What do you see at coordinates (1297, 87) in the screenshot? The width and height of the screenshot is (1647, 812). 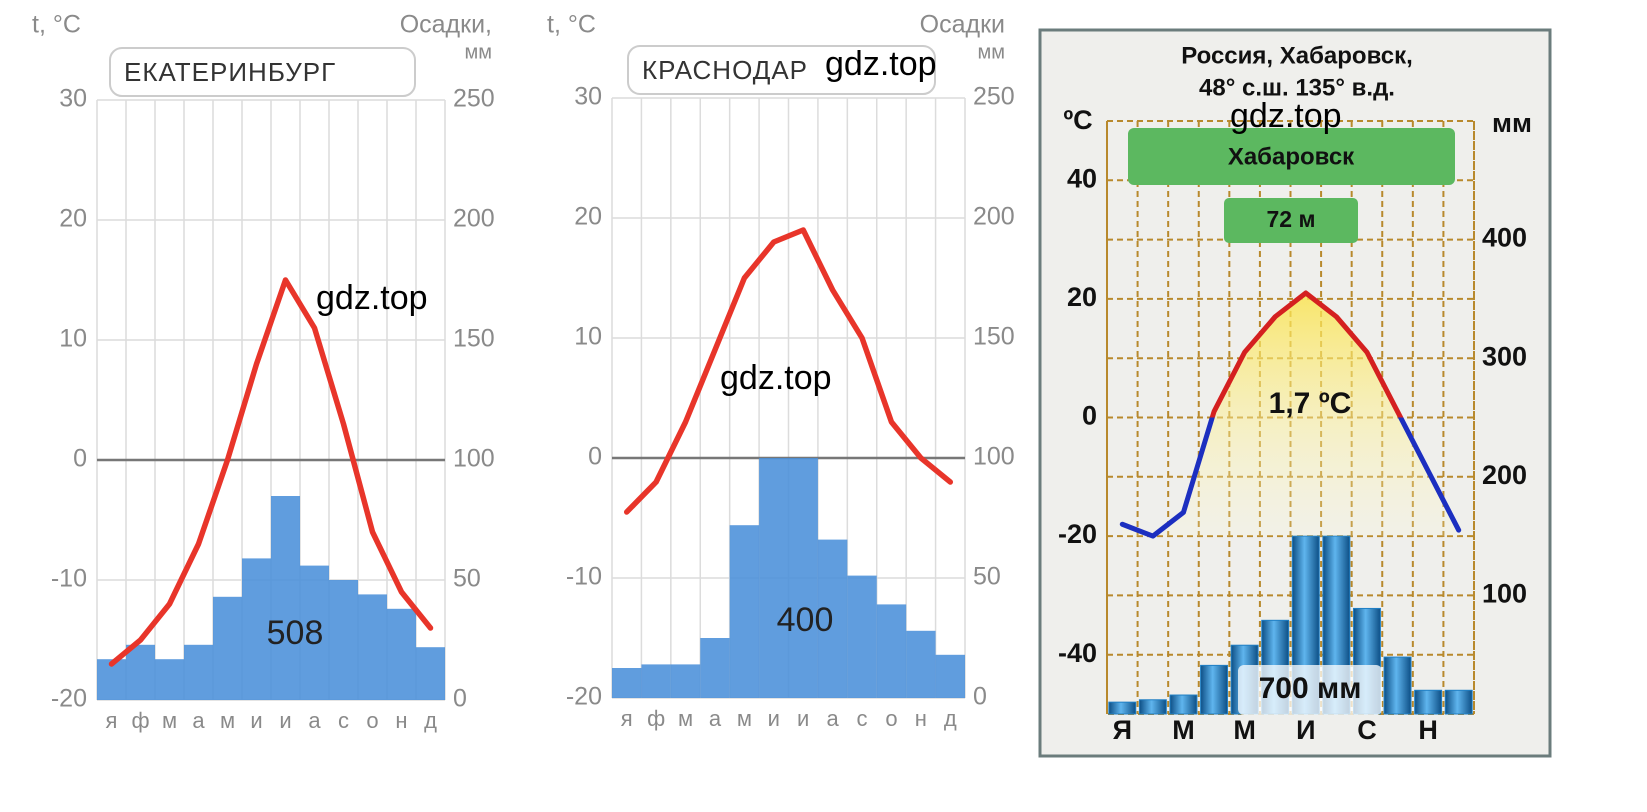 I see `chart-title: 48° с.ш. 135° в.д.` at bounding box center [1297, 87].